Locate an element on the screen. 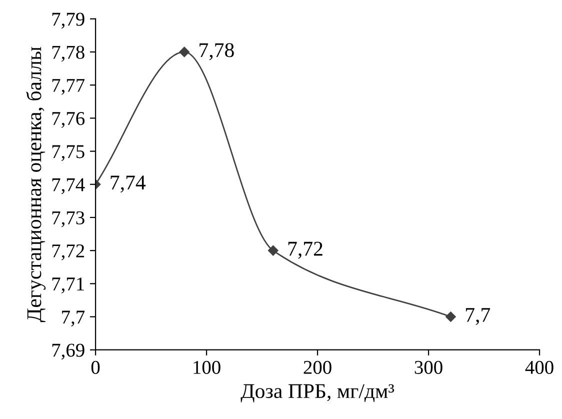  x-tick-label: 100 is located at coordinates (207, 367).